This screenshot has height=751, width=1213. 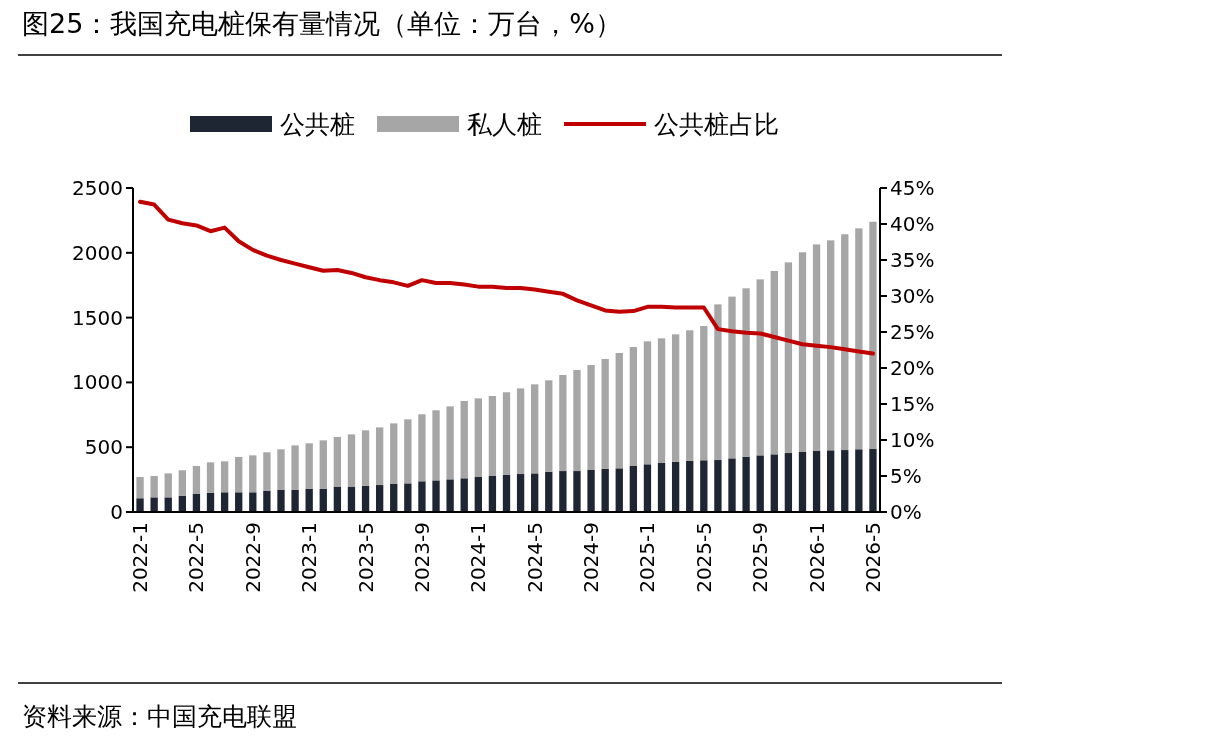 I want to click on x-tick-label: 2023-9, so click(x=421, y=557).